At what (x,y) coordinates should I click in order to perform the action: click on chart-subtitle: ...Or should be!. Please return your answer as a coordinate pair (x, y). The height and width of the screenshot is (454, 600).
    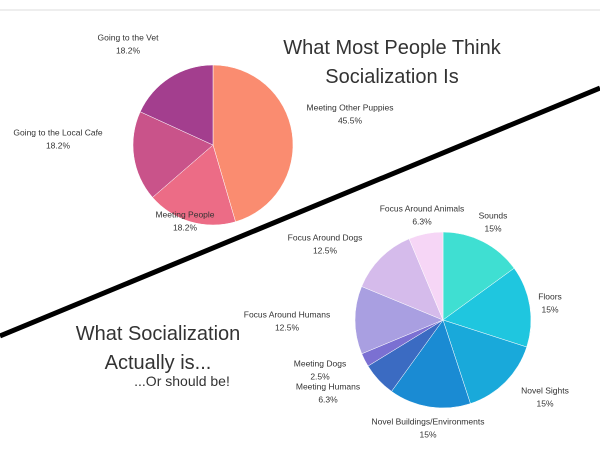
    Looking at the image, I should click on (182, 381).